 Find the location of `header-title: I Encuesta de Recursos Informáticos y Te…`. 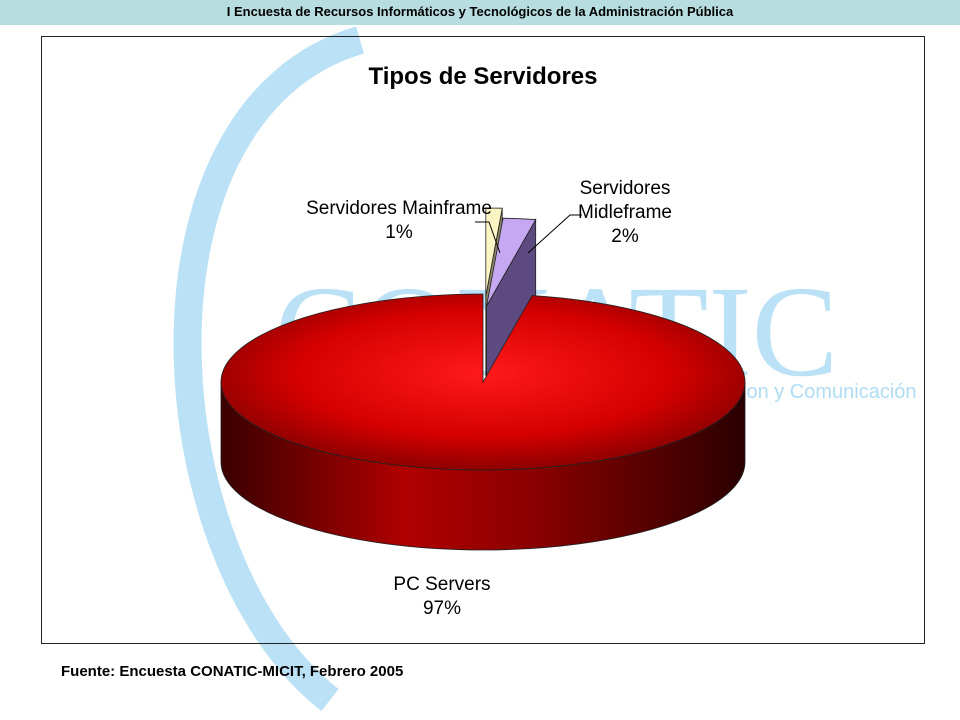

header-title: I Encuesta de Recursos Informáticos y Te… is located at coordinates (480, 11).